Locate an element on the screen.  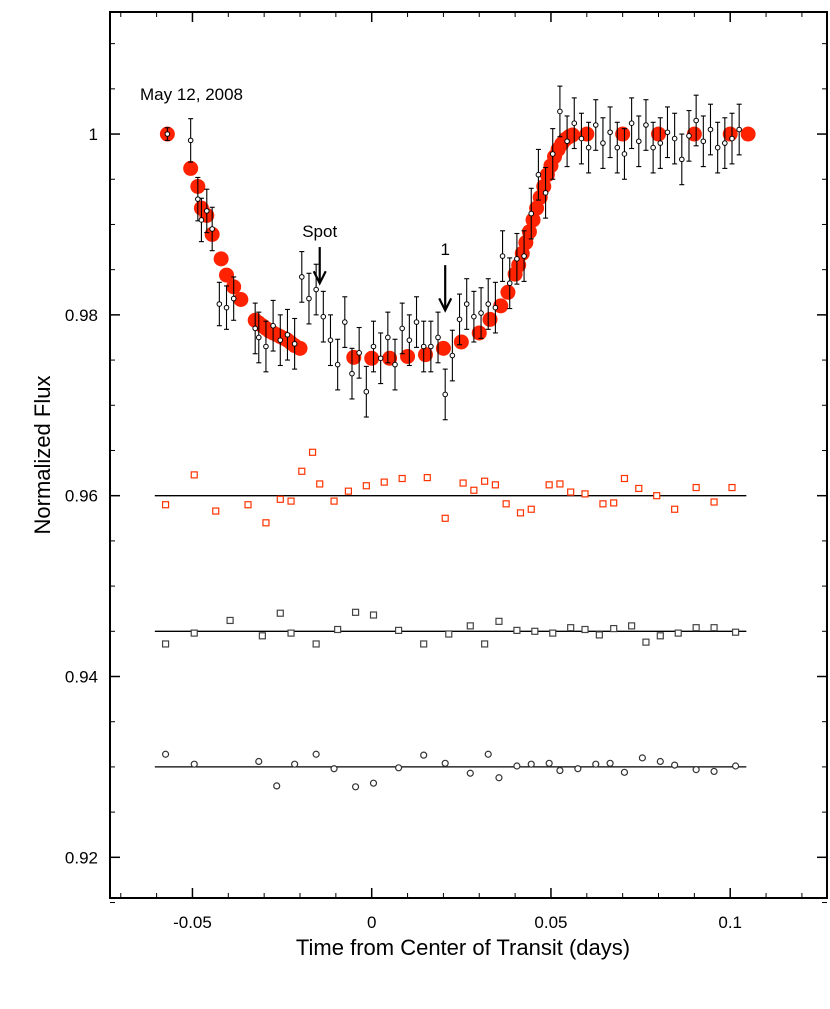
x-axis-title: Time from Center of Transit (days) is located at coordinates (463, 947).